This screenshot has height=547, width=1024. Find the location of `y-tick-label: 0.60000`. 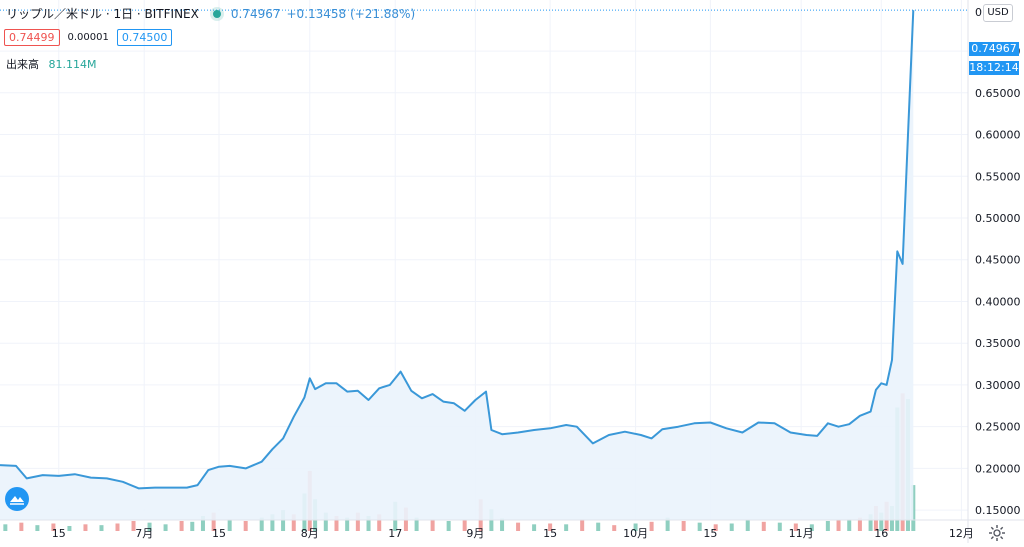

y-tick-label: 0.60000 is located at coordinates (998, 135).